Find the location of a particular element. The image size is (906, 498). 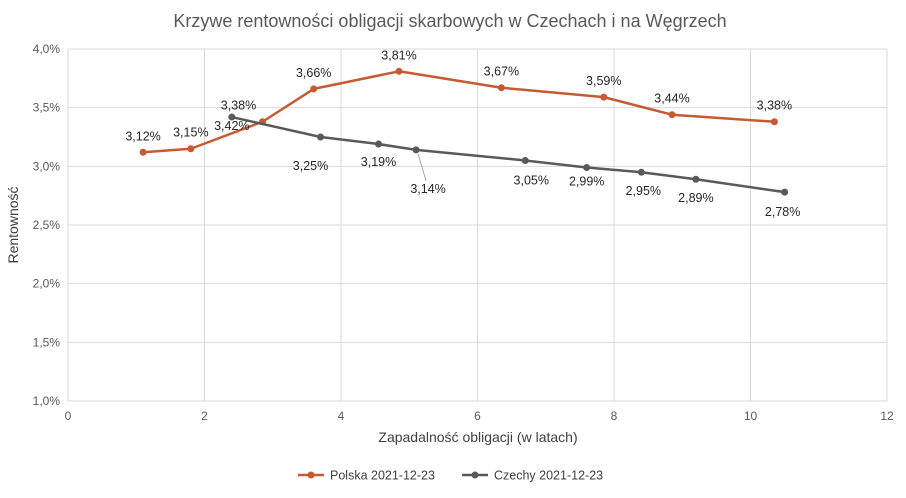

data-label: 3,25% is located at coordinates (310, 166).